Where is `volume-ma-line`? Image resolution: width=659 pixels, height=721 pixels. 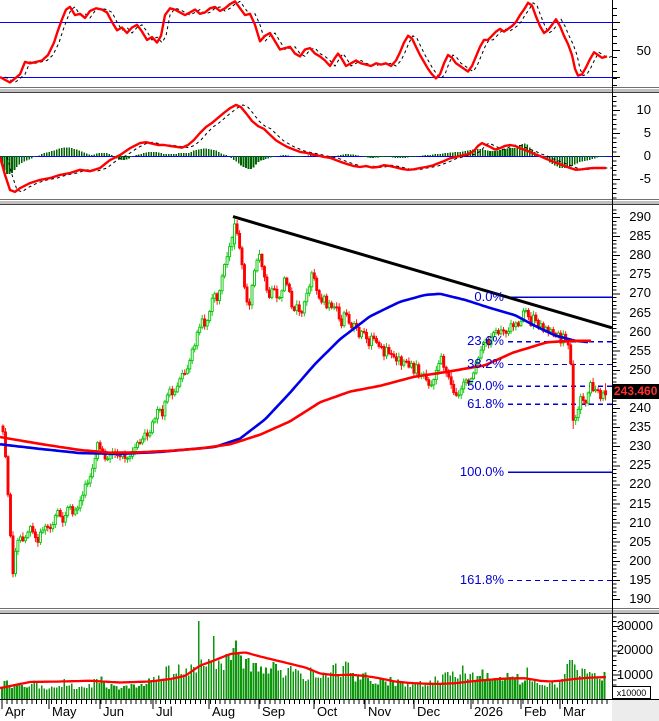 volume-ma-line is located at coordinates (303, 670).